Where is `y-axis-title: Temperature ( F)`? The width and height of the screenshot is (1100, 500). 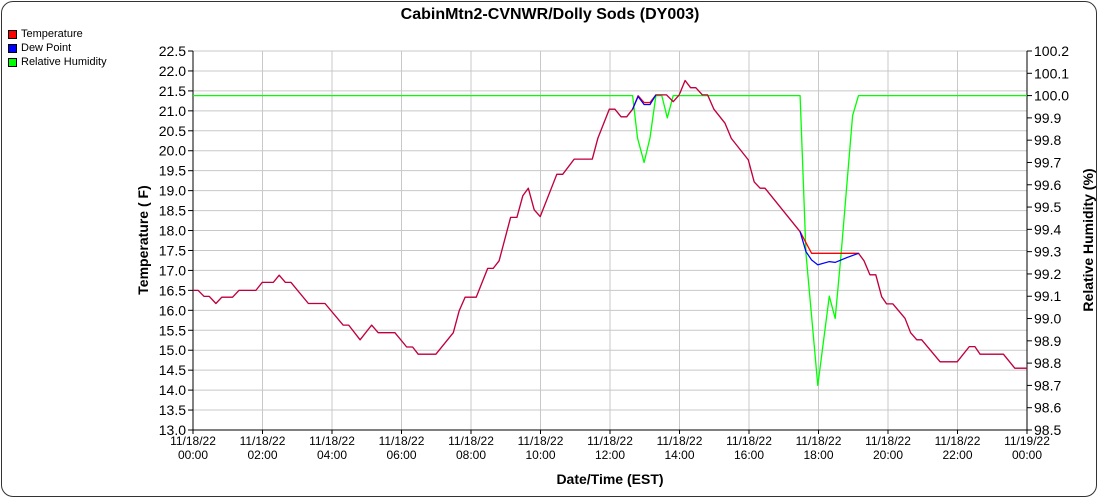 y-axis-title: Temperature ( F) is located at coordinates (143, 239).